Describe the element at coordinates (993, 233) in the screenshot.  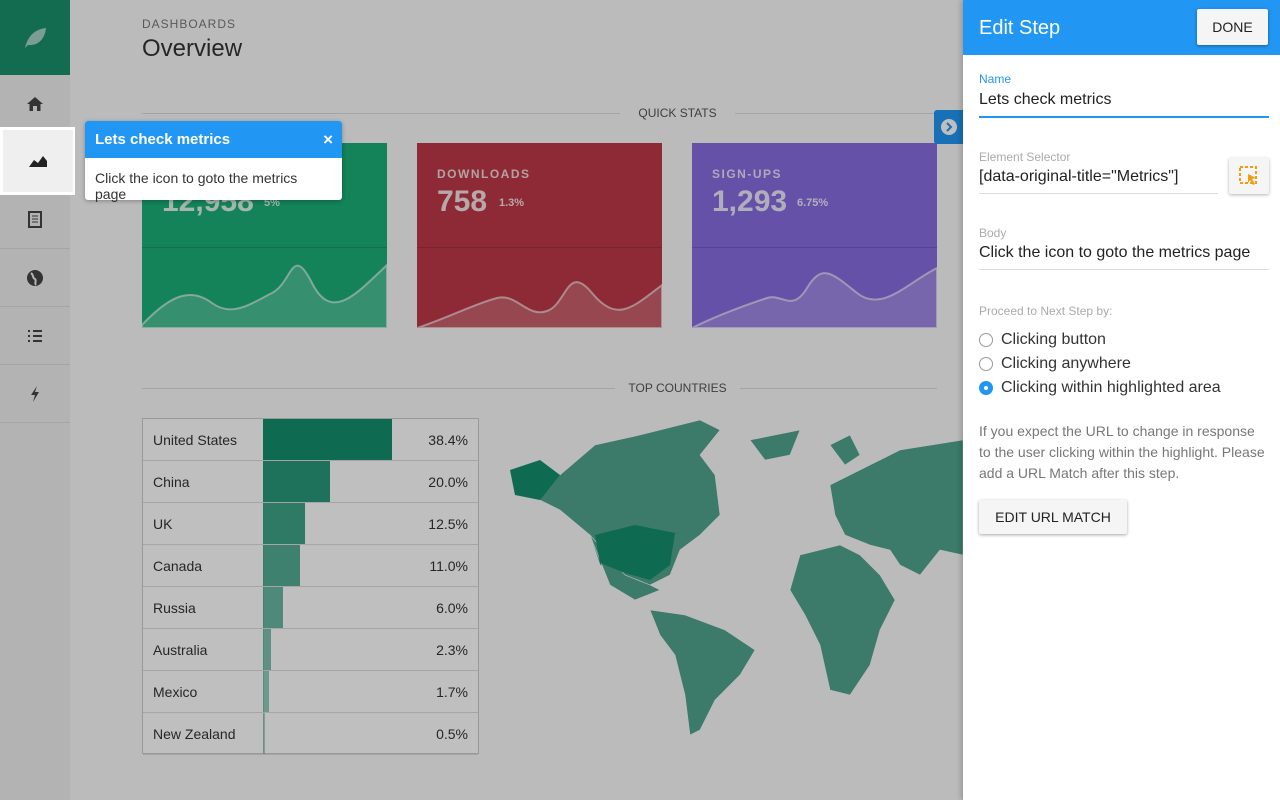
I see `field-label: Body` at that location.